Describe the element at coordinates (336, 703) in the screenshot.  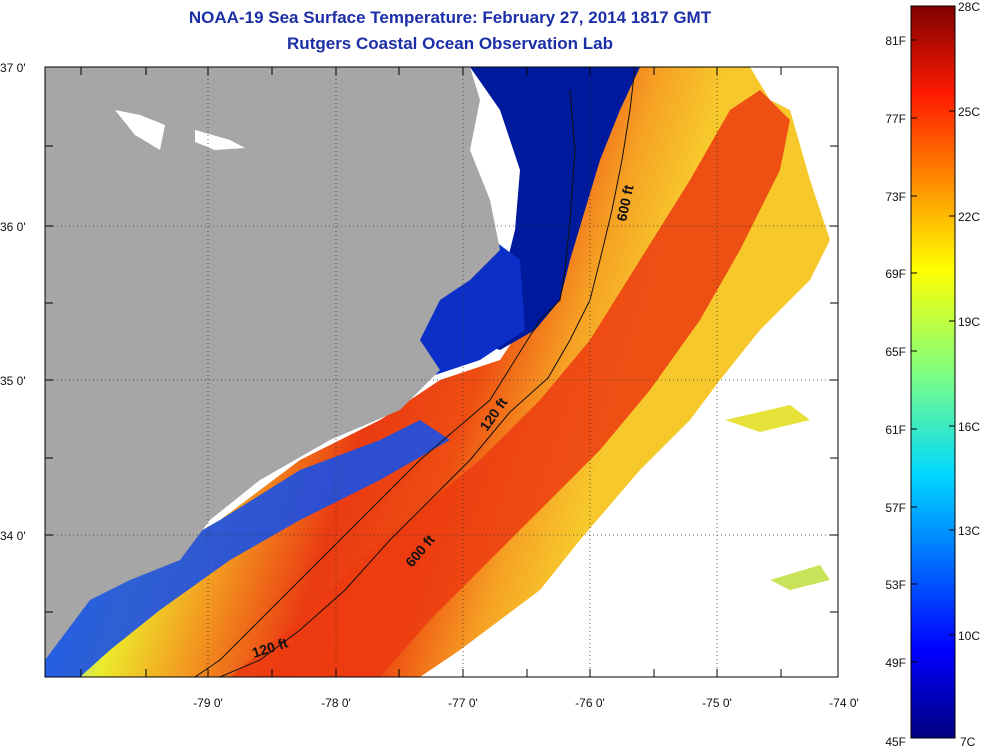
I see `lon-label: -78 0'` at that location.